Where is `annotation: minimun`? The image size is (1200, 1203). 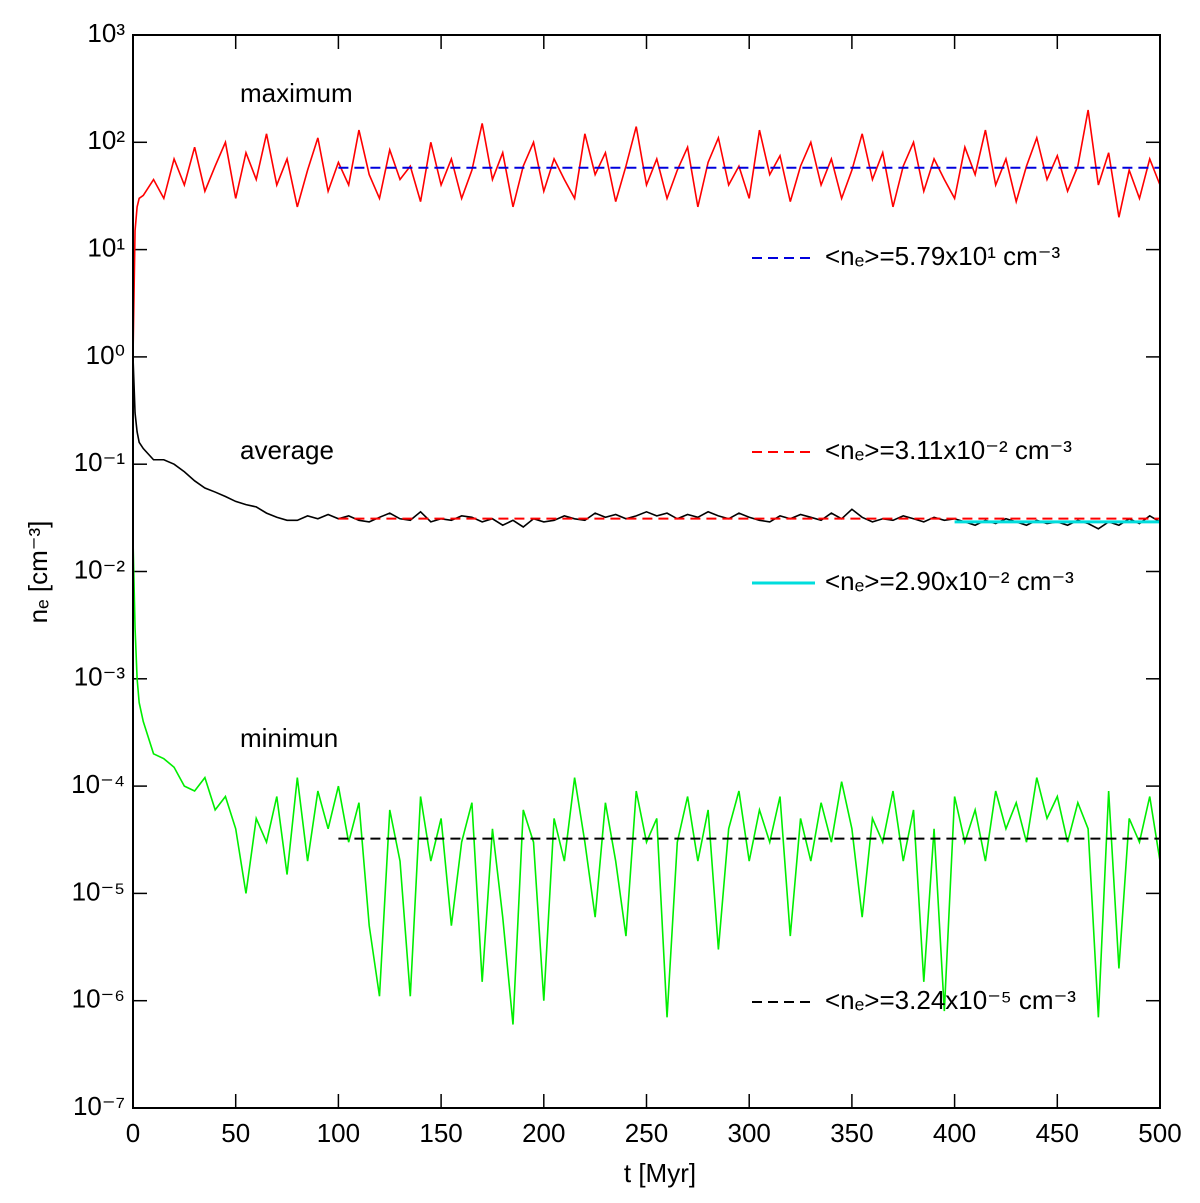
annotation: minimun is located at coordinates (289, 738).